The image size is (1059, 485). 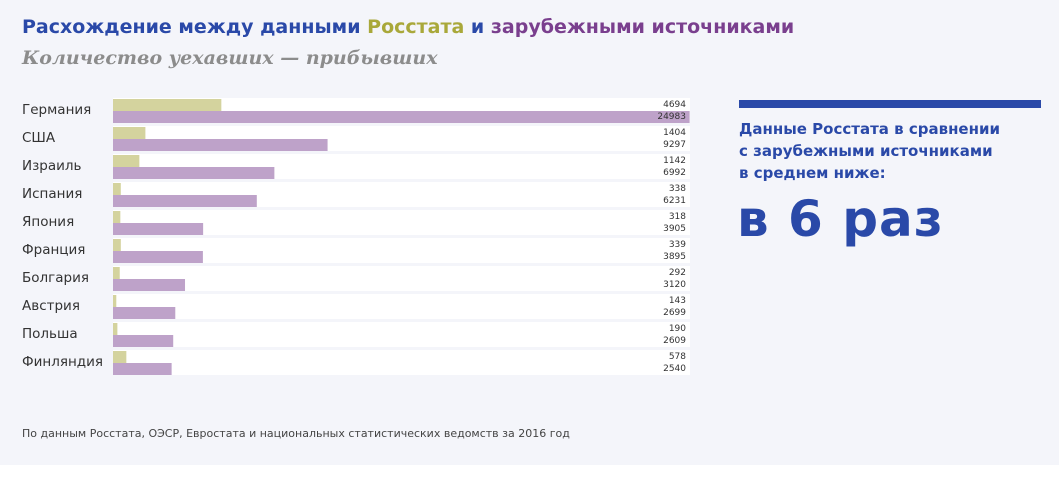 I want to click on category-label: Франция, so click(x=53, y=250).